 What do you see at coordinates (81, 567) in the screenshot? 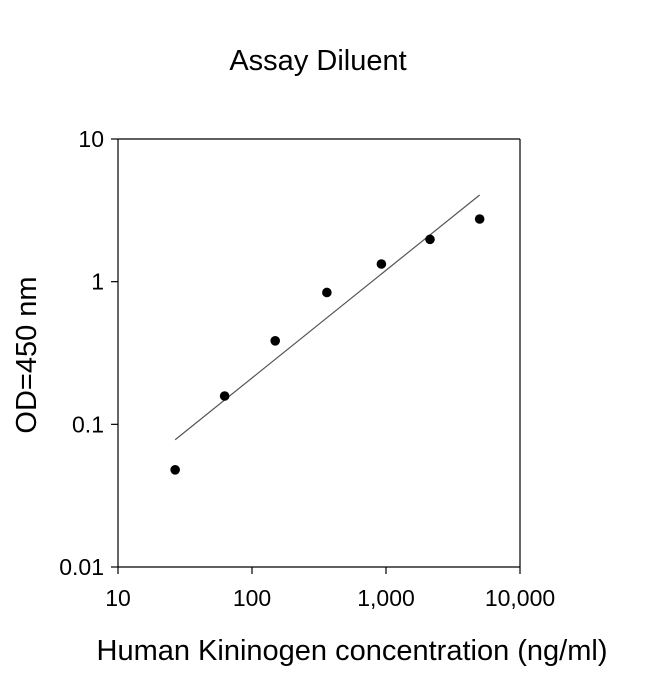
I see `y-tick-label: 0.01` at bounding box center [81, 567].